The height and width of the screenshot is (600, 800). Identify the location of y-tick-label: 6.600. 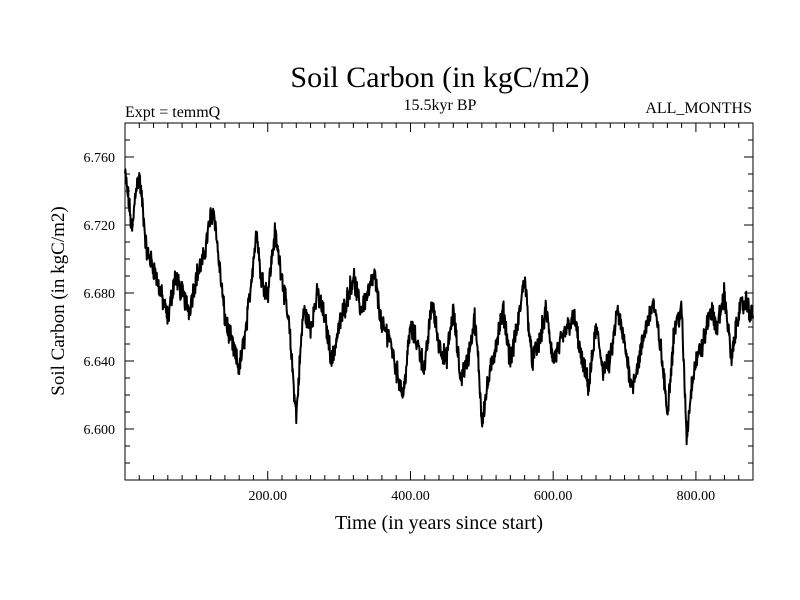
(100, 430).